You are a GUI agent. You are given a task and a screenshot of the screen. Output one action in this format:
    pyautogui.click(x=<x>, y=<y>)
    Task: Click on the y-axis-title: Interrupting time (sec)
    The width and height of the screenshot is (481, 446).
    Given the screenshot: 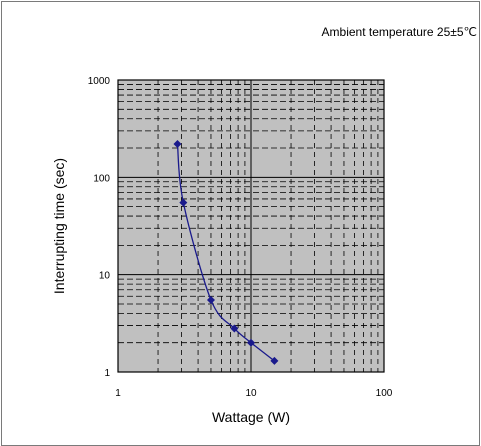 What is the action you would take?
    pyautogui.click(x=59, y=226)
    